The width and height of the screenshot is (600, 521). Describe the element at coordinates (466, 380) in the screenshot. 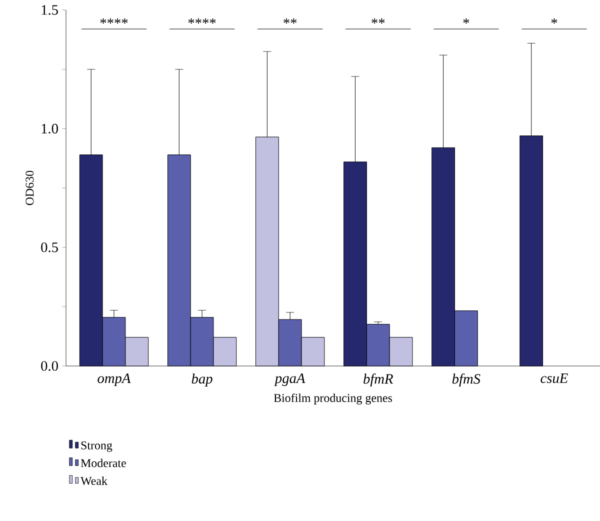

I see `x-tick-label: bfmS` at that location.